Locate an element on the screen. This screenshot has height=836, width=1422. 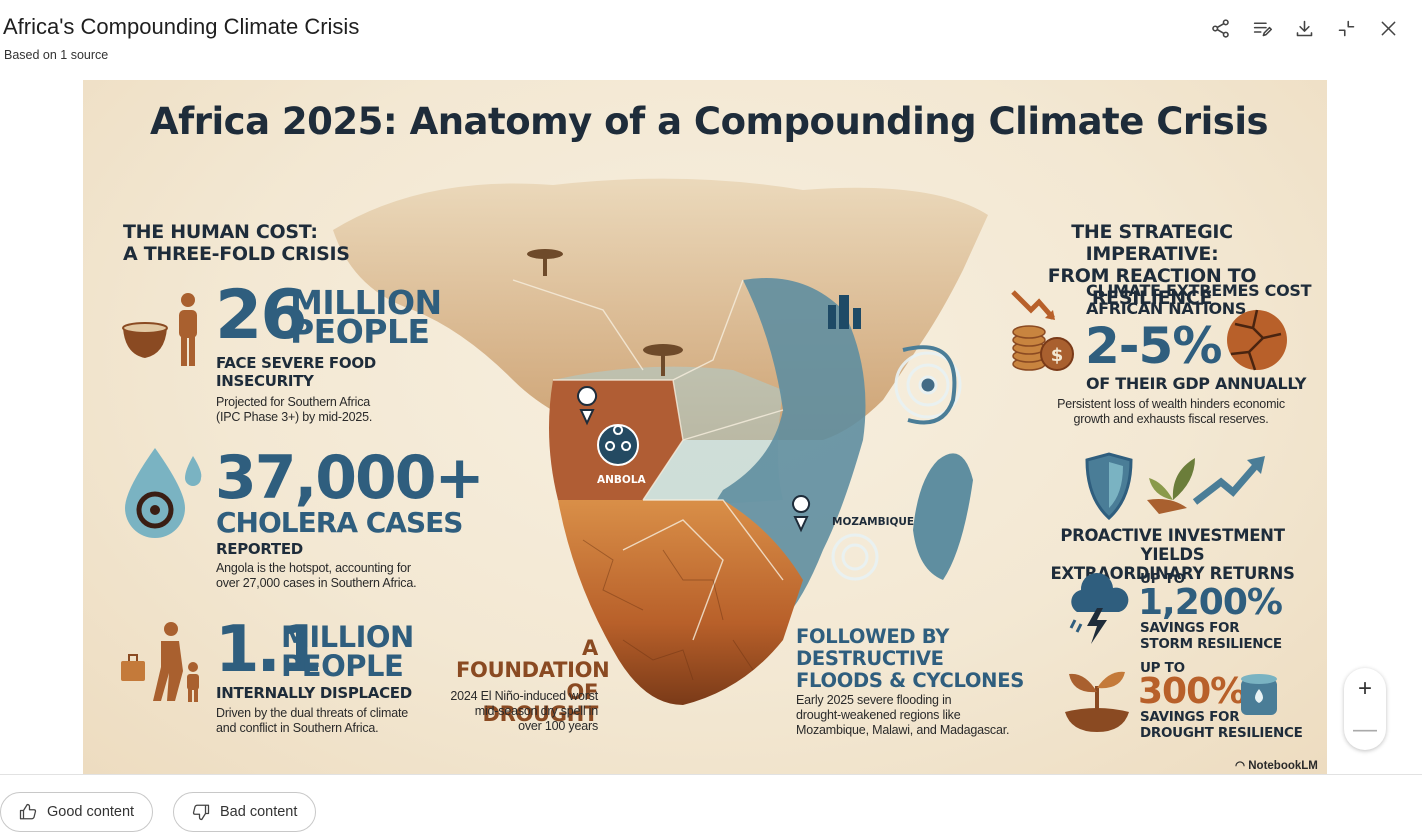
storm-number: 1,200% is located at coordinates (1210, 602).